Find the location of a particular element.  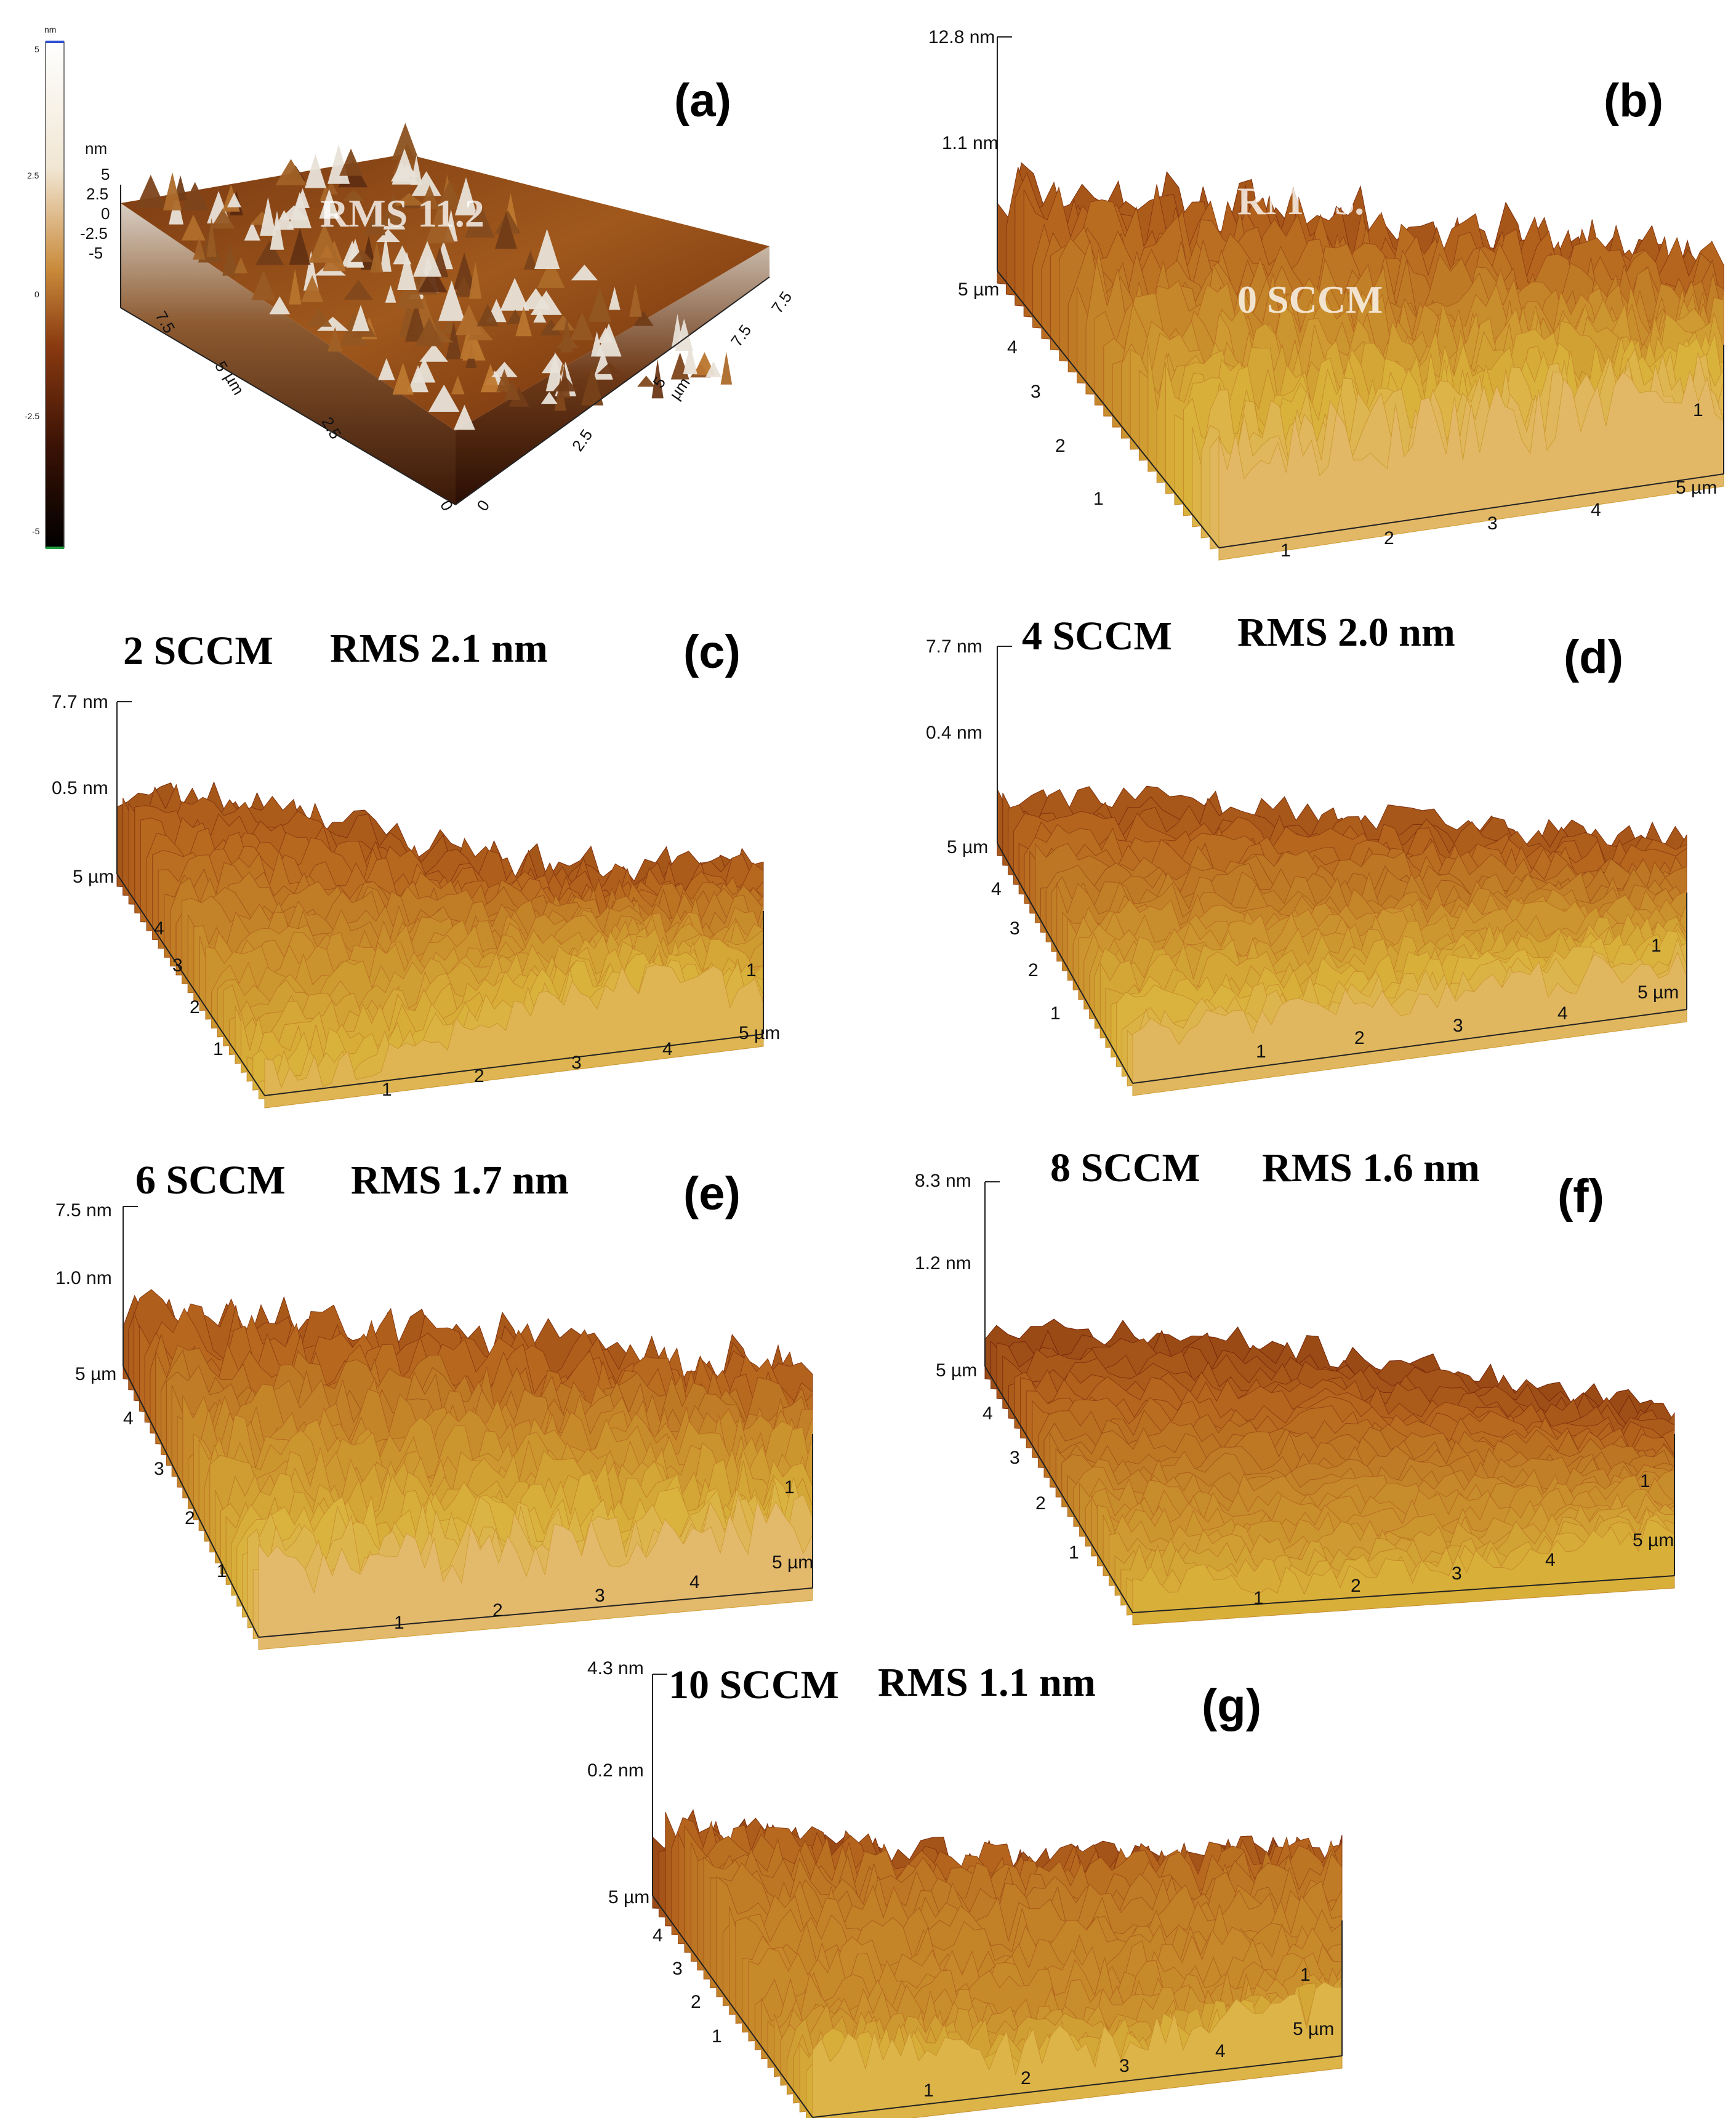

colorbar is located at coordinates (55, 294).